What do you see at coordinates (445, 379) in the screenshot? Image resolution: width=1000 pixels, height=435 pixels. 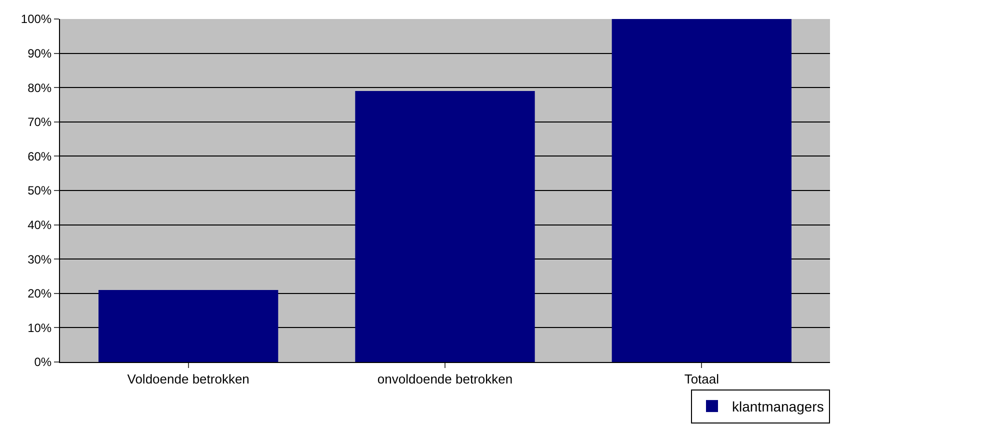 I see `x-tick-label: onvoldoende betrokken` at bounding box center [445, 379].